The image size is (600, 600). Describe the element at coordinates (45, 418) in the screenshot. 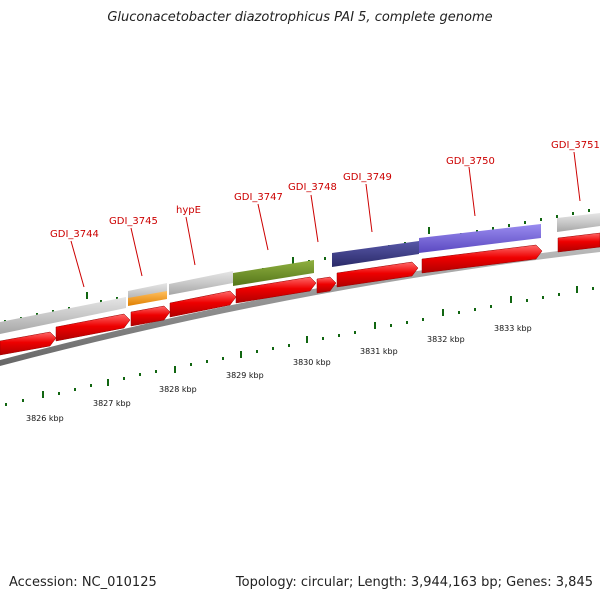

I see `tick-label-3826: 3826 kbp` at that location.